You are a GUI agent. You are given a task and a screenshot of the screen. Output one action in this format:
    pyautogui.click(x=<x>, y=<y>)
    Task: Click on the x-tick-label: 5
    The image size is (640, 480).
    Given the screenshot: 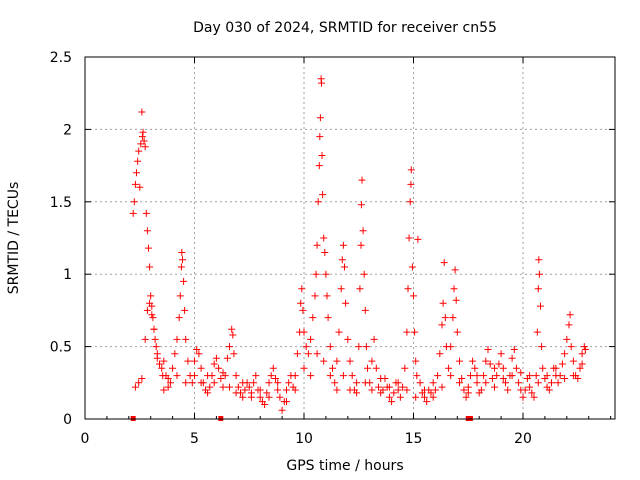 What is the action you would take?
    pyautogui.click(x=194, y=439)
    